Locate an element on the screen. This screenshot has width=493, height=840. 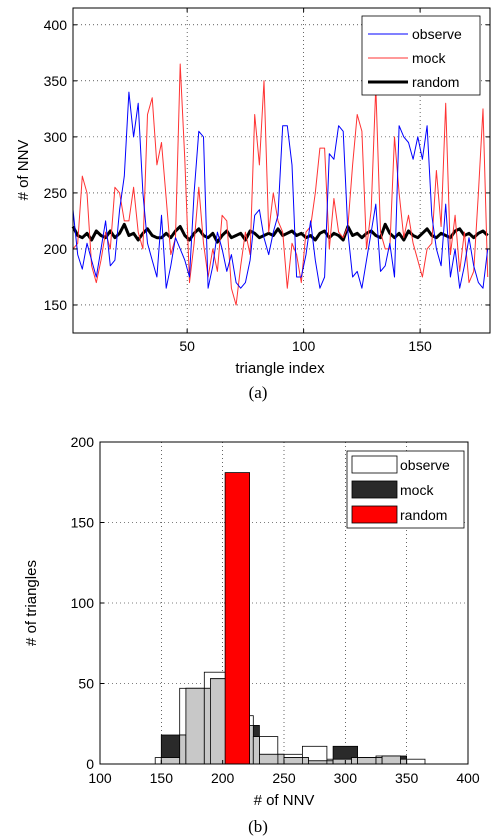
legend-swatch-random is located at coordinates (374, 514).